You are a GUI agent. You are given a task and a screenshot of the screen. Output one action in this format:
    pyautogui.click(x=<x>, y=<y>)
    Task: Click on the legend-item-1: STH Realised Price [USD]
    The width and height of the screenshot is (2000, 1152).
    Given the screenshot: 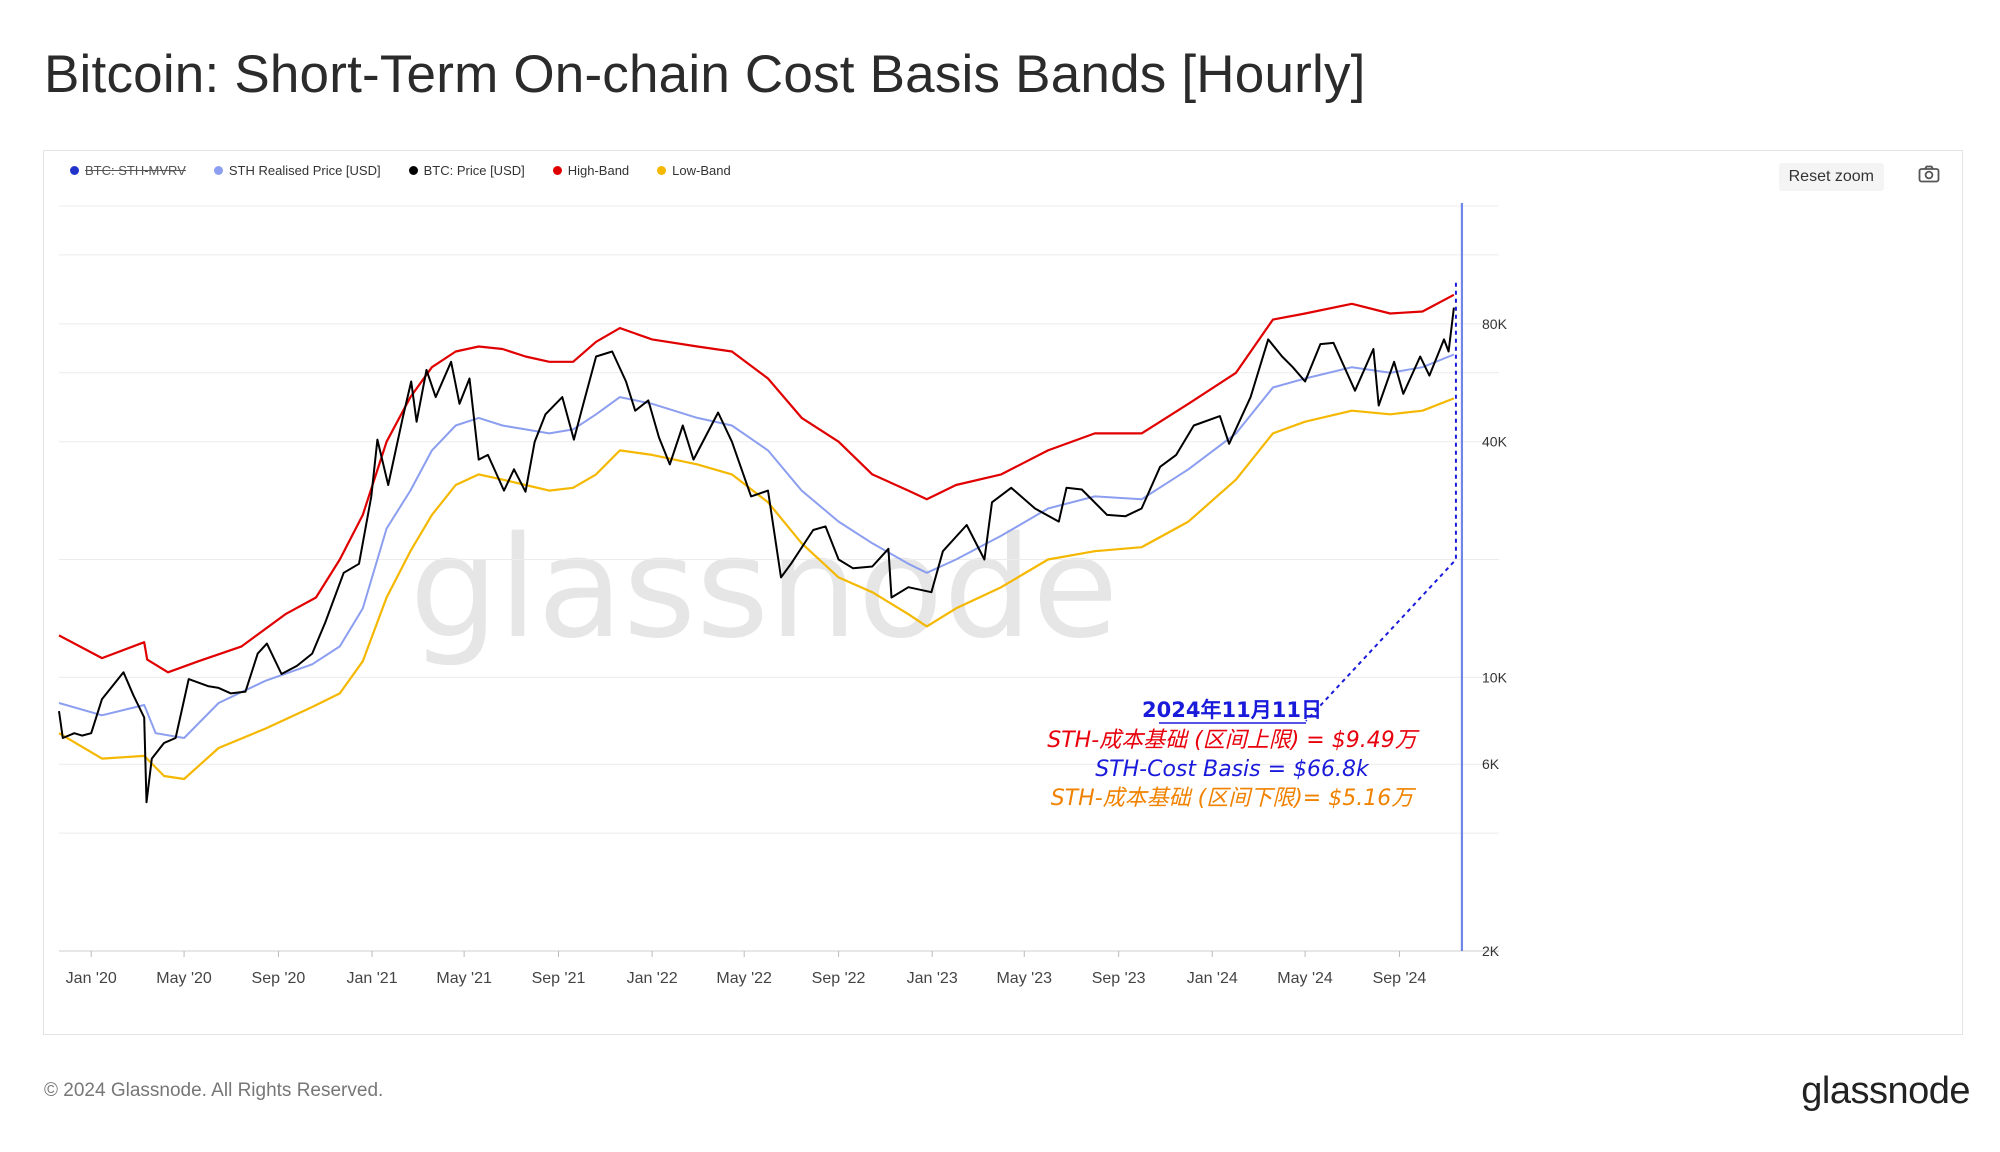 What is the action you would take?
    pyautogui.click(x=297, y=170)
    